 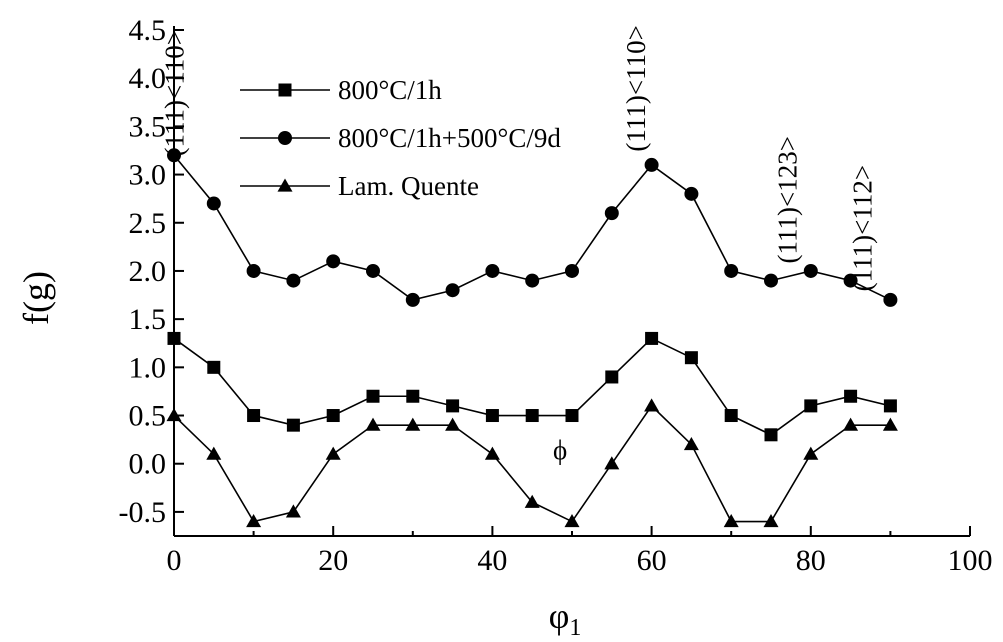 I want to click on legend-marker-square, so click(x=285, y=90).